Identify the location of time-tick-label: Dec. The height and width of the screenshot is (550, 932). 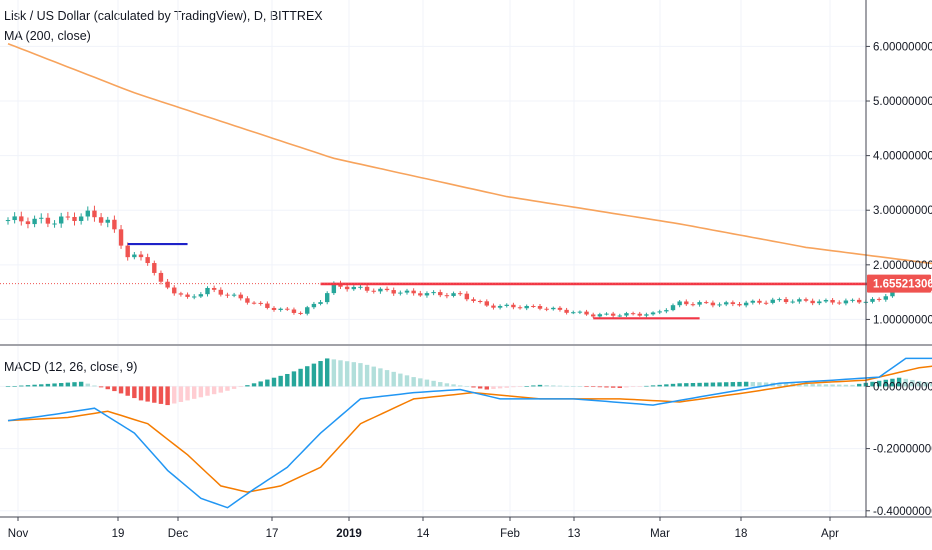
(178, 534).